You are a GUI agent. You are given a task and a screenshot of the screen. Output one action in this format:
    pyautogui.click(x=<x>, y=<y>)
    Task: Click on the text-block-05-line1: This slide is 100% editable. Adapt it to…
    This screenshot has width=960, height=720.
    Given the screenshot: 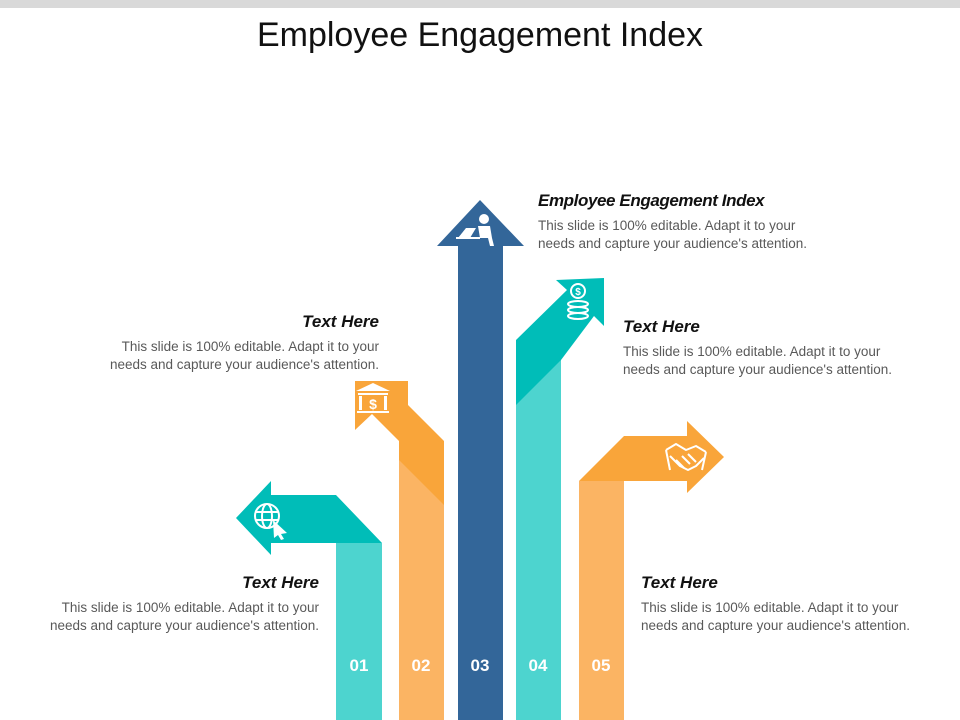 What is the action you would take?
    pyautogui.click(x=770, y=607)
    